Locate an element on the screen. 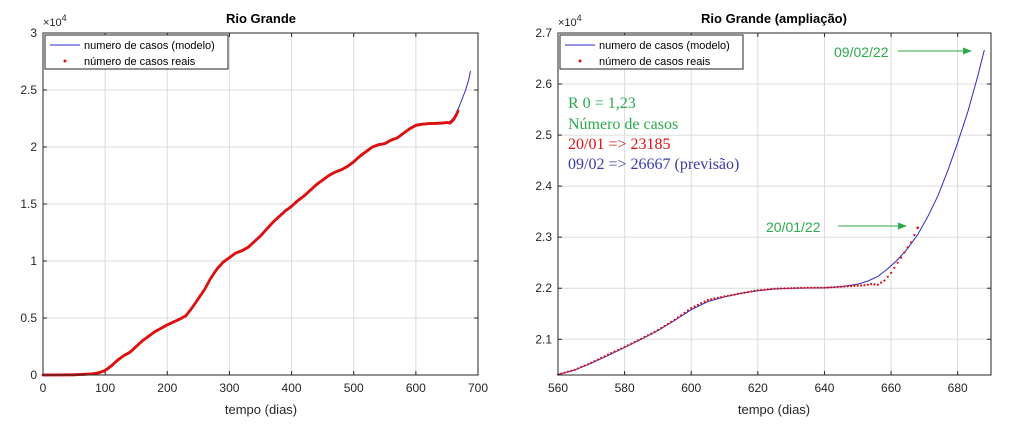 This screenshot has width=1020, height=430. y-tick-label: 2.1 is located at coordinates (543, 339).